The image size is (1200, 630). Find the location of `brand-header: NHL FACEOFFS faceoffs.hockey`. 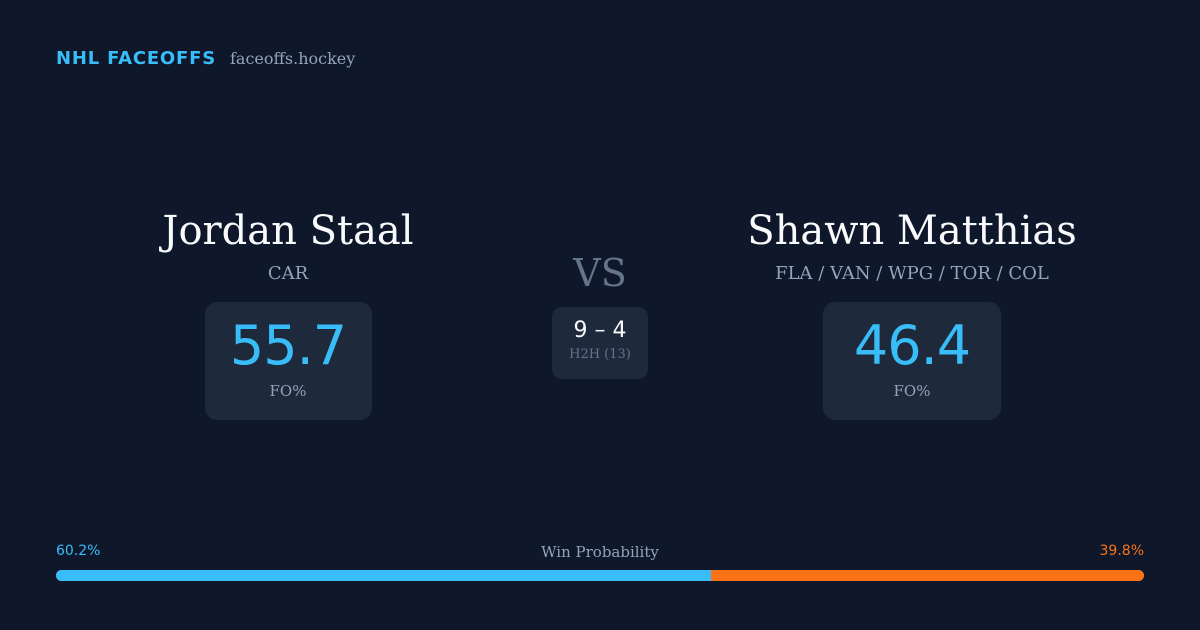

brand-header: NHL FACEOFFS faceoffs.hockey is located at coordinates (205, 58).